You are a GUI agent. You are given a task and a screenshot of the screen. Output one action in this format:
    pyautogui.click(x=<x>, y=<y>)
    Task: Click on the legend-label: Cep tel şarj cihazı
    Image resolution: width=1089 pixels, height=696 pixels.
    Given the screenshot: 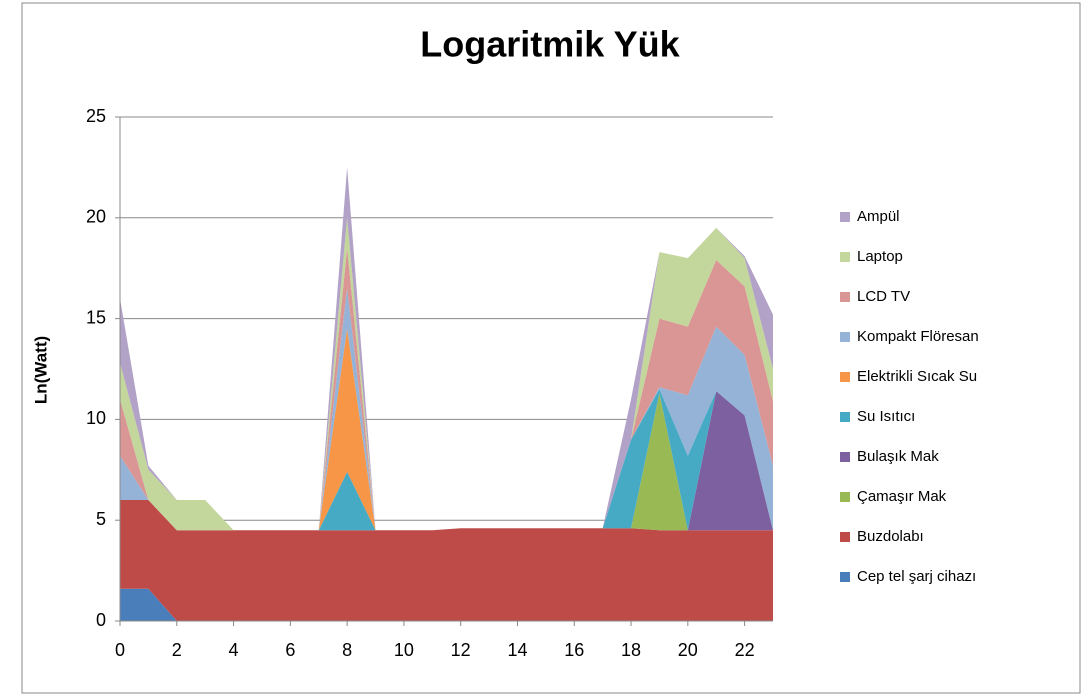 What is the action you would take?
    pyautogui.click(x=916, y=576)
    